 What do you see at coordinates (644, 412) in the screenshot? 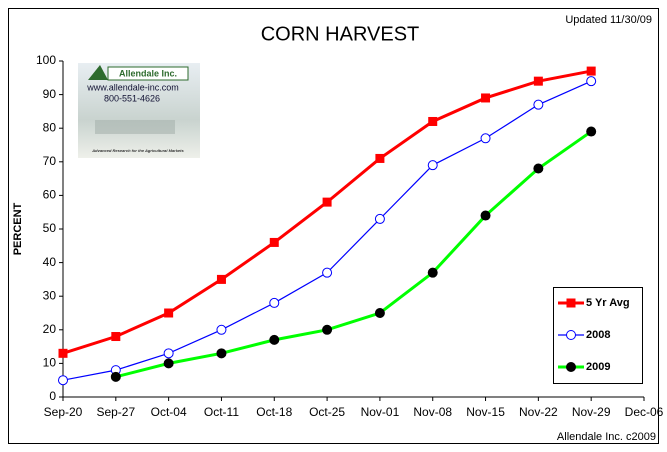
I see `x-tick-label: Dec-06` at bounding box center [644, 412].